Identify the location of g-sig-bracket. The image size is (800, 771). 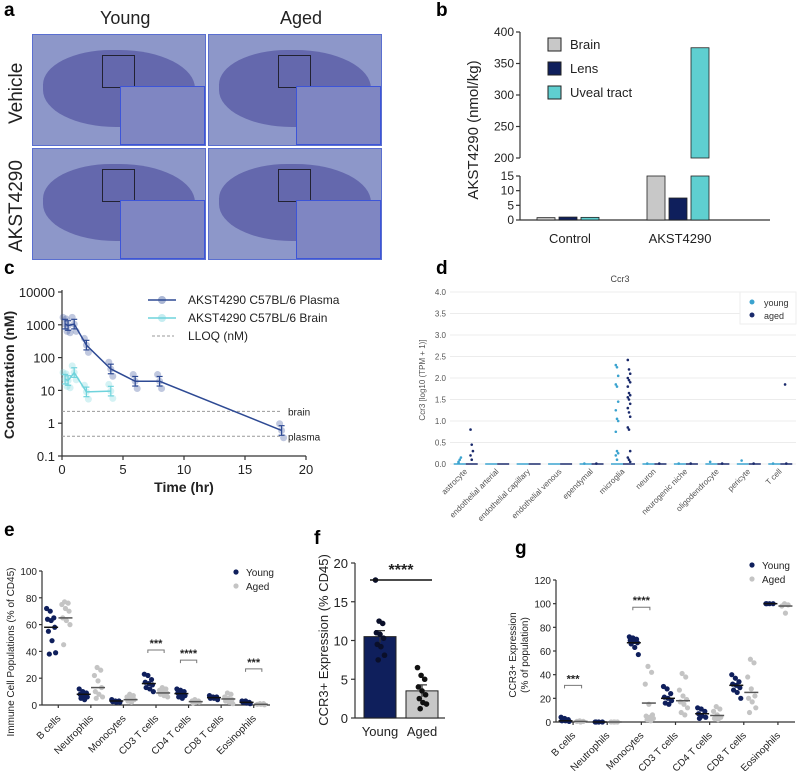
(641, 608).